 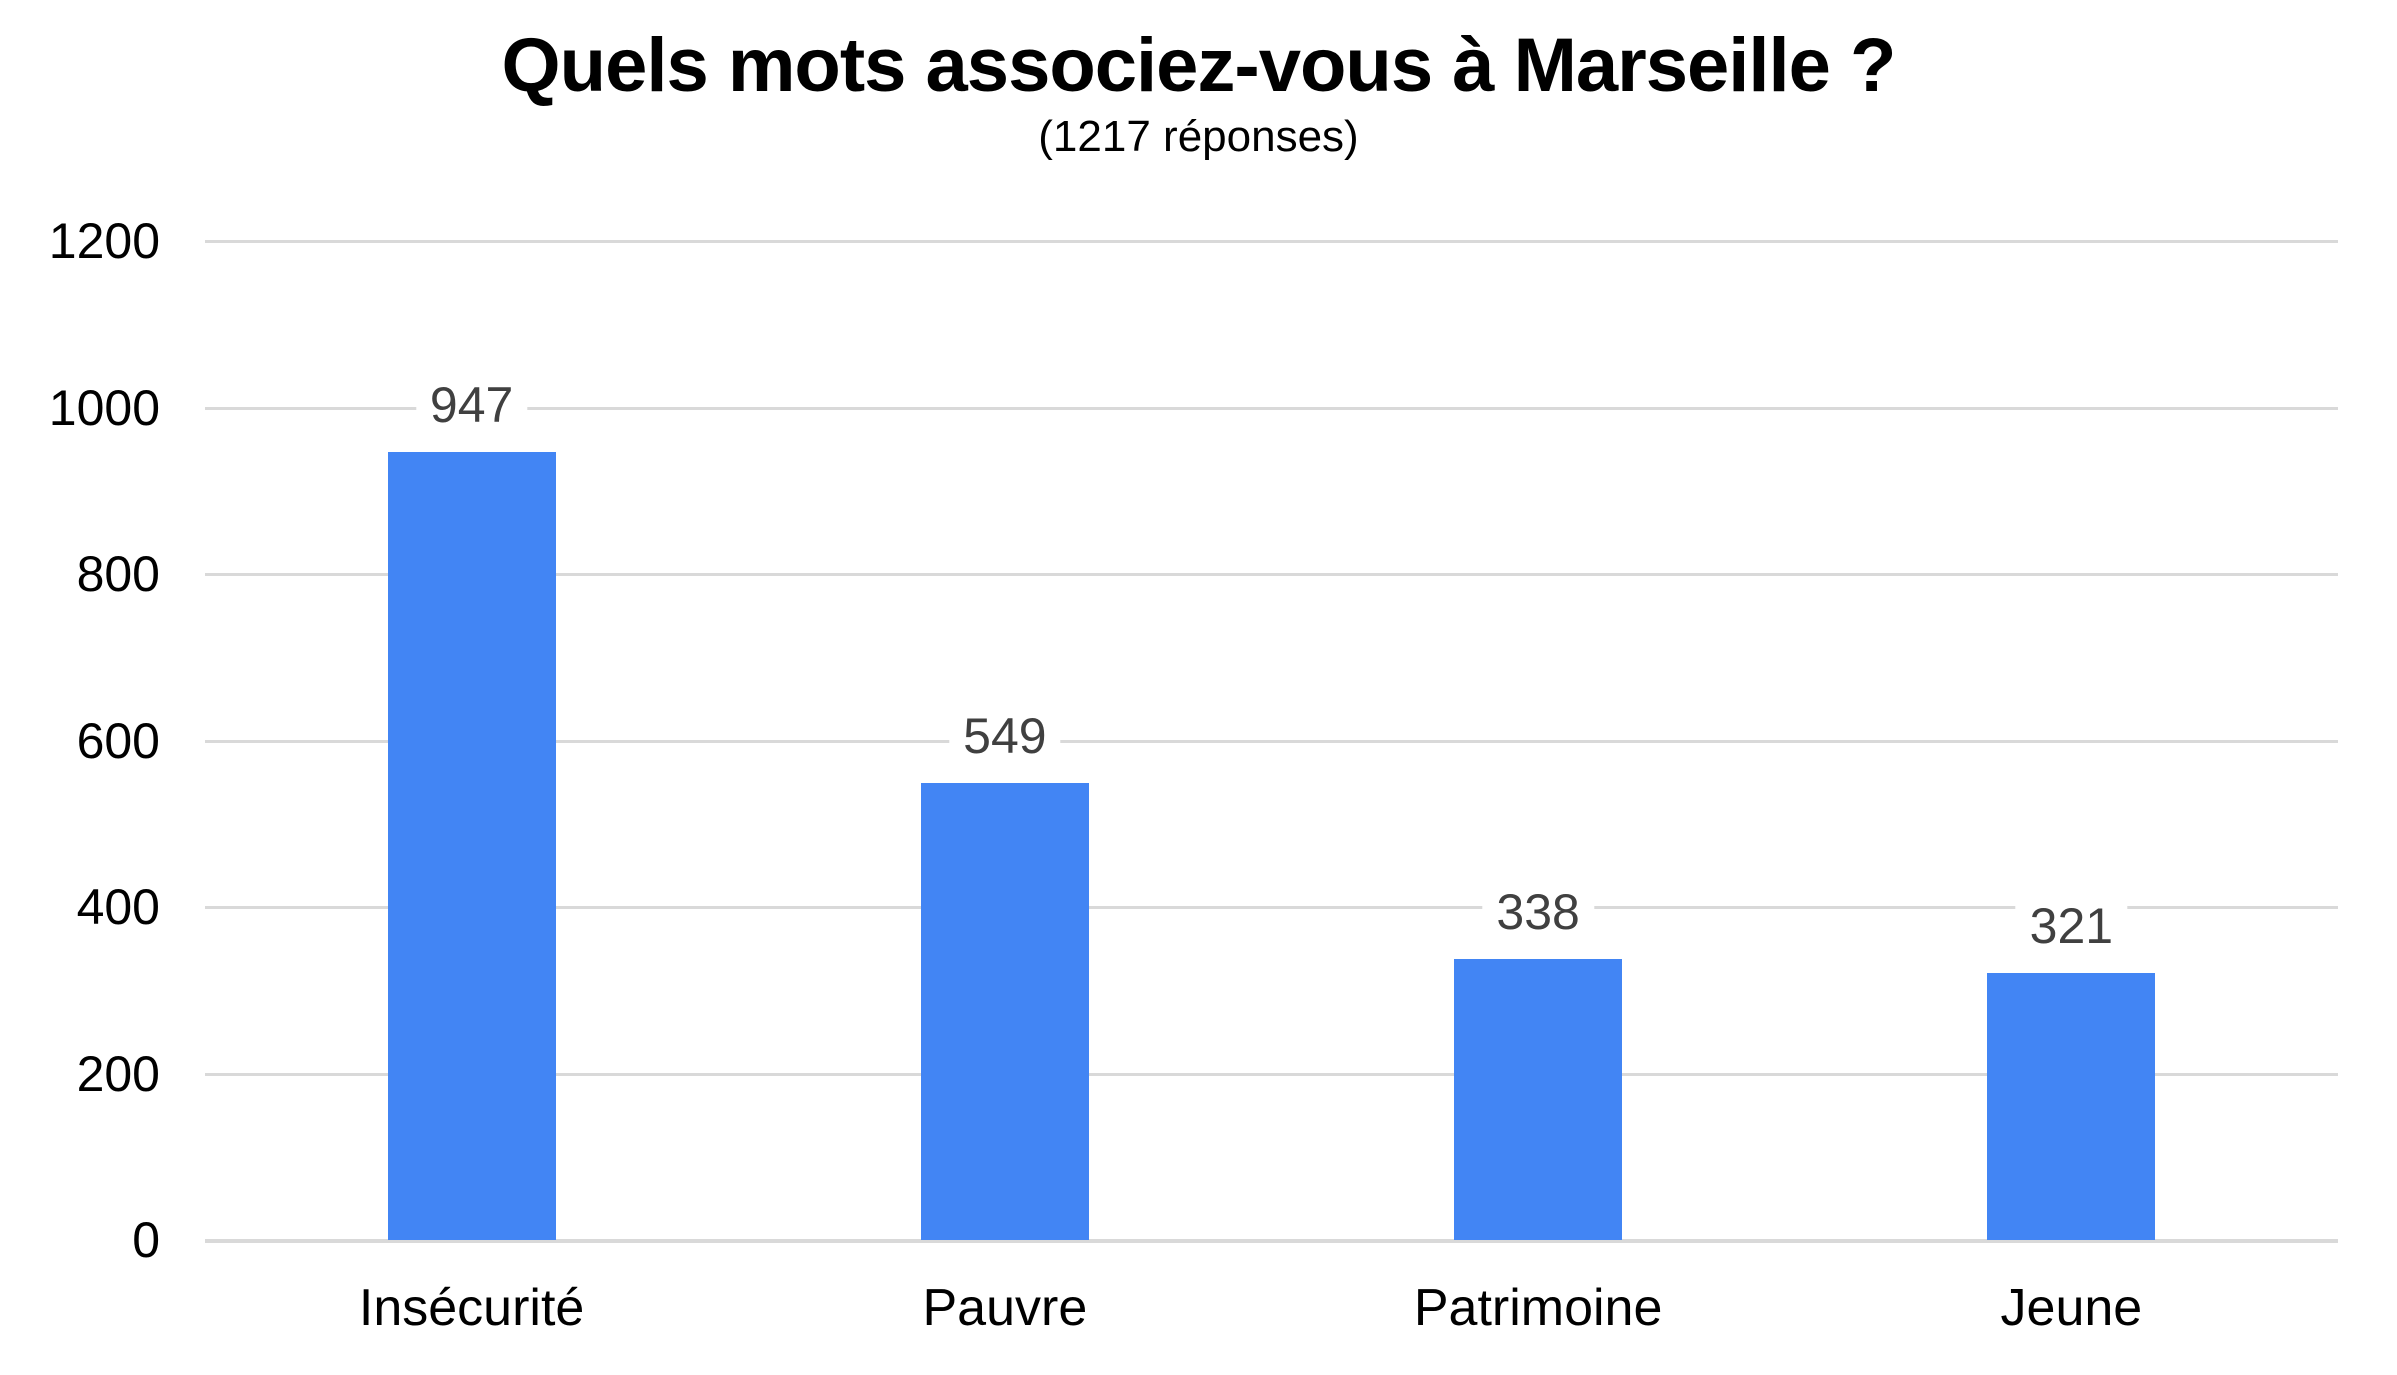 What do you see at coordinates (1199, 65) in the screenshot?
I see `chart-title: Quels mots associez-vous à Marseille ?` at bounding box center [1199, 65].